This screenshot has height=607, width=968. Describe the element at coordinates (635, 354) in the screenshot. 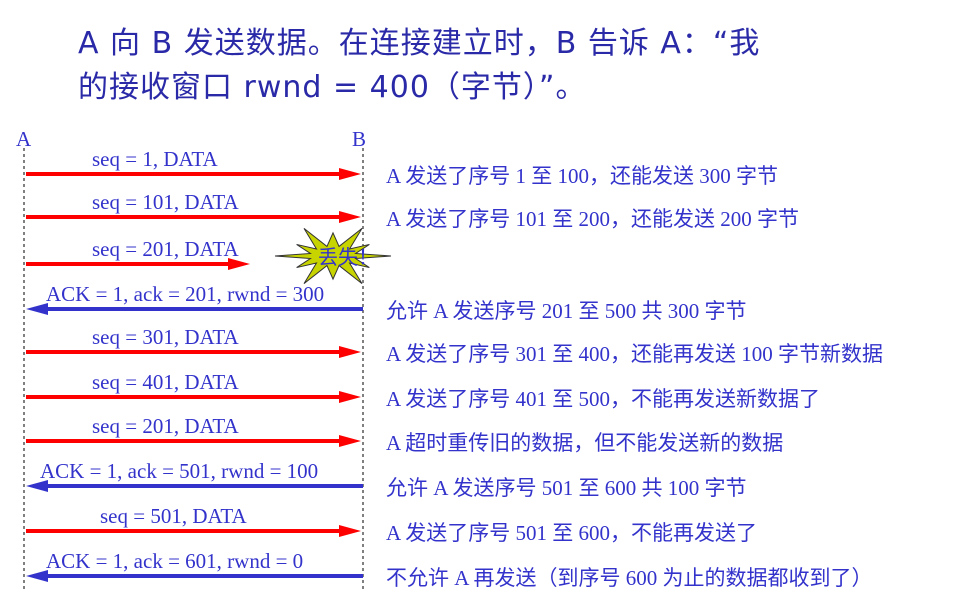

I see `message-note: A 发送了序号 301 至 400，还能再发送 100 字节新数据` at that location.